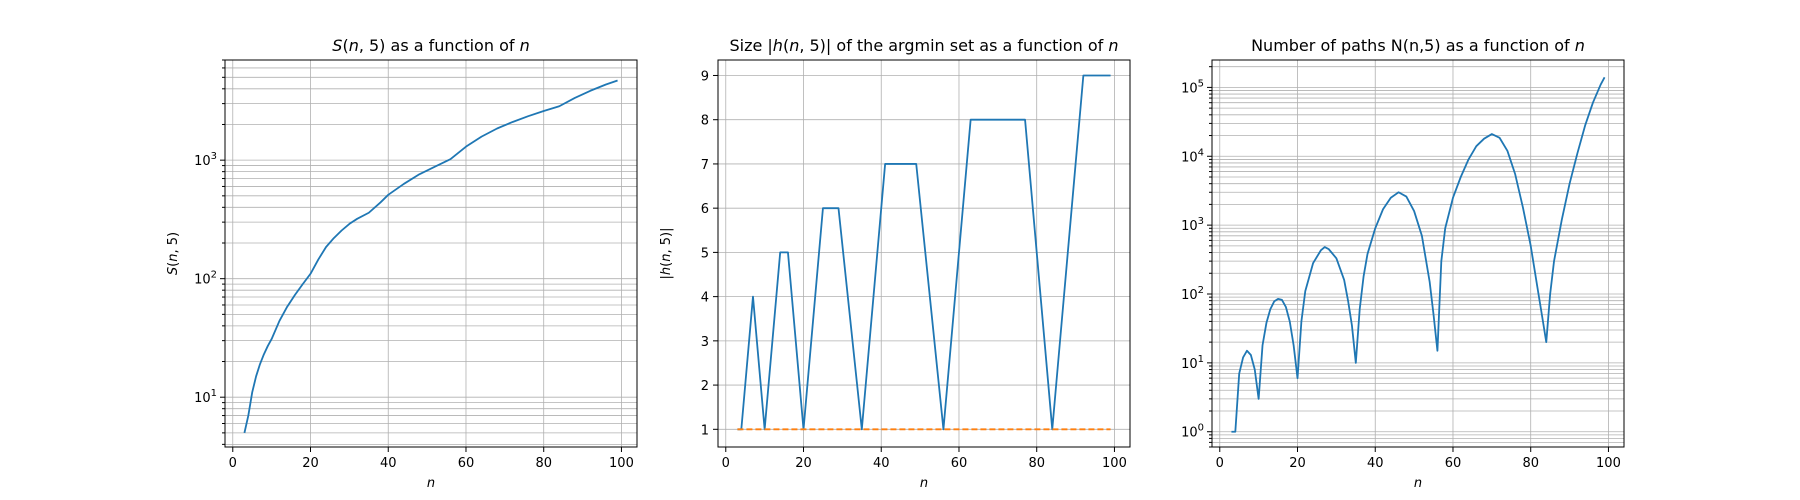 This screenshot has height=500, width=1800. I want to click on chart-title: S(n, 5) as a function of n, so click(430, 45).